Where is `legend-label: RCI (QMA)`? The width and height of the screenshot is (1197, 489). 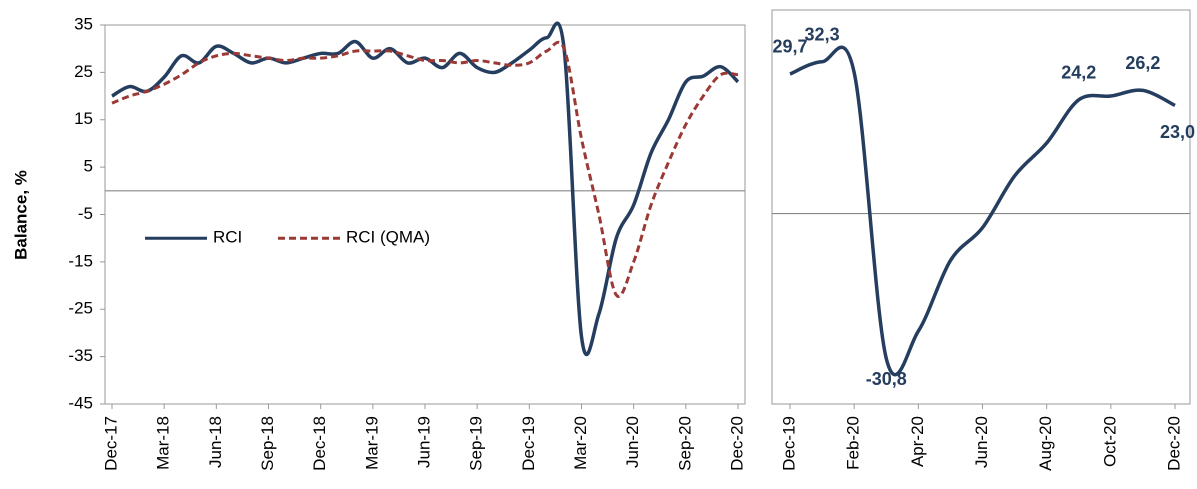 legend-label: RCI (QMA) is located at coordinates (388, 237).